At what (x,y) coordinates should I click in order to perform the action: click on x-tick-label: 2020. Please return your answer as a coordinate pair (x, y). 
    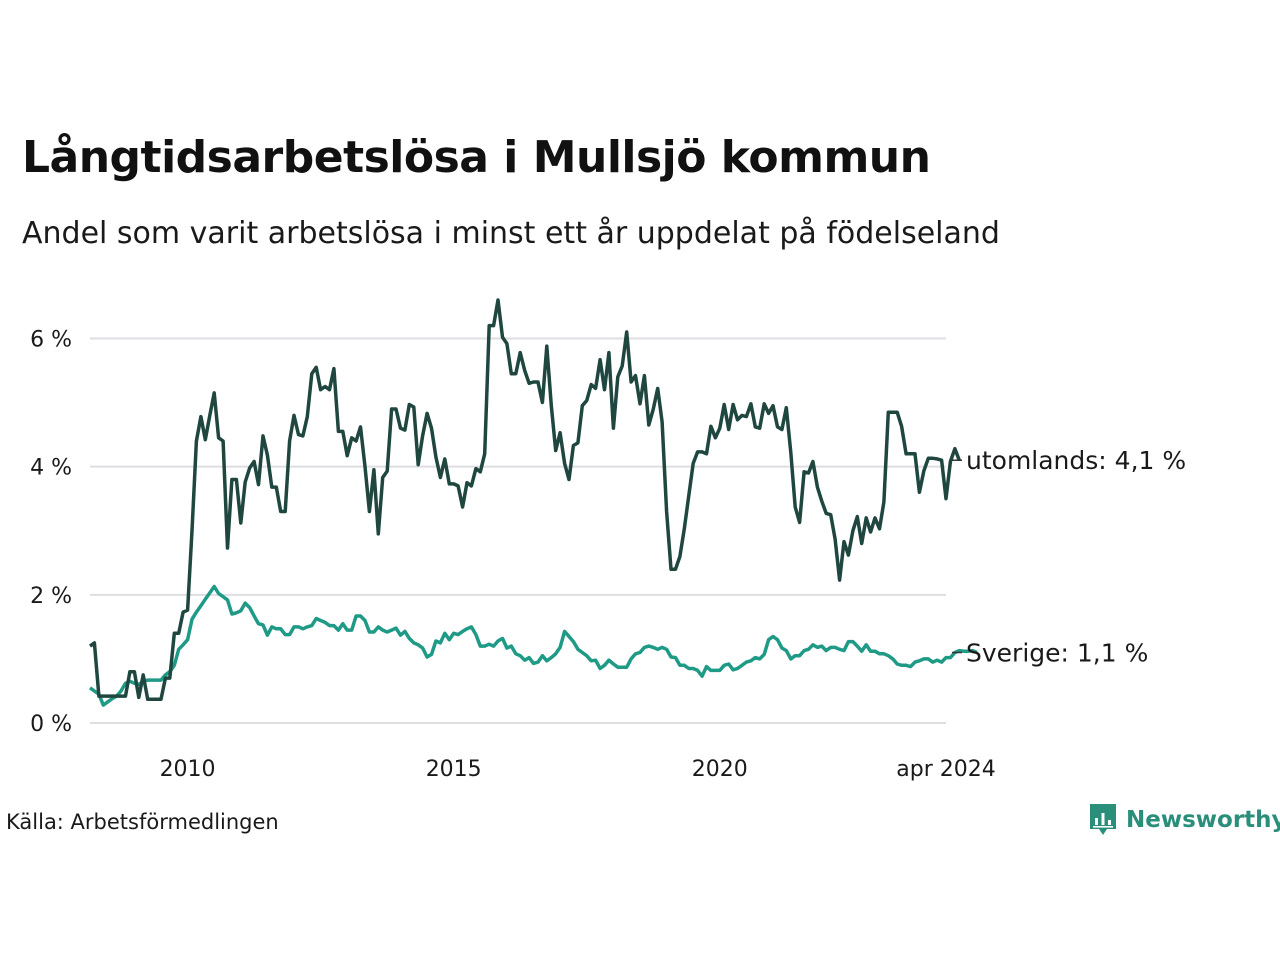
    Looking at the image, I should click on (720, 769).